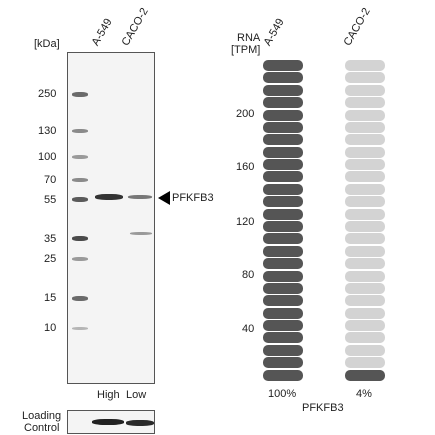 The image size is (435, 435). Describe the element at coordinates (164, 198) in the screenshot. I see `target-arrow-icon` at that location.